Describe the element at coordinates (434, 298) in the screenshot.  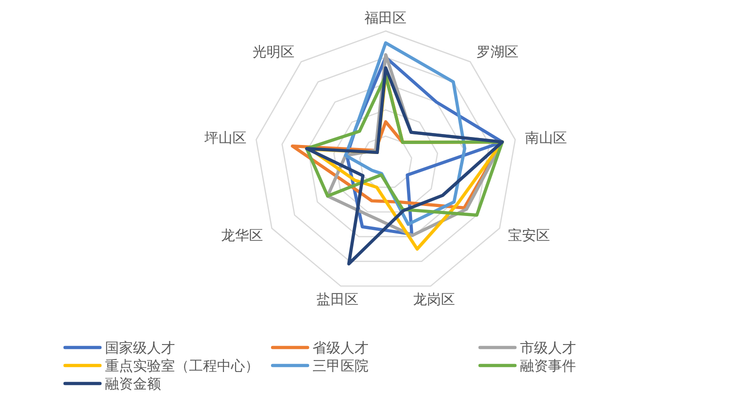
I see `spoke-label: 龙岗区` at that location.